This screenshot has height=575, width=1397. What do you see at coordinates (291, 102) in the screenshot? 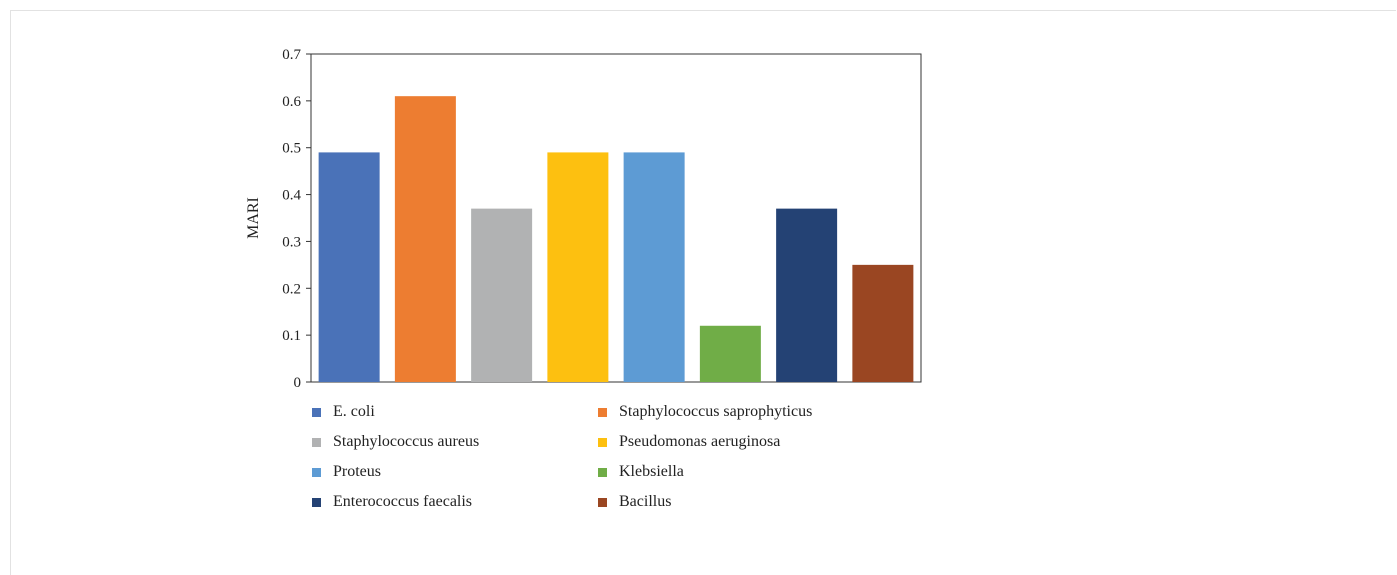
I see `y-tick-label: 0.6` at bounding box center [291, 102].